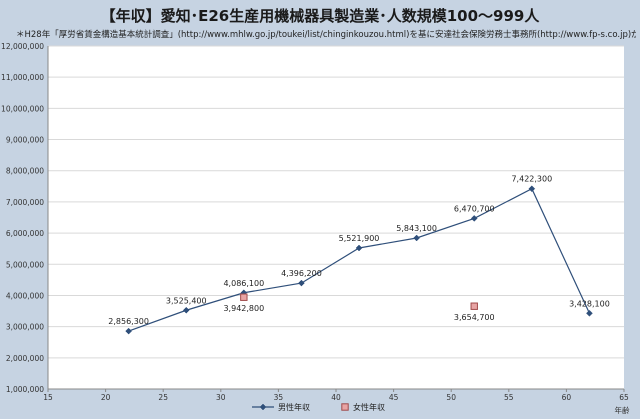  Describe the element at coordinates (221, 397) in the screenshot. I see `x-tick-label: 30` at that location.